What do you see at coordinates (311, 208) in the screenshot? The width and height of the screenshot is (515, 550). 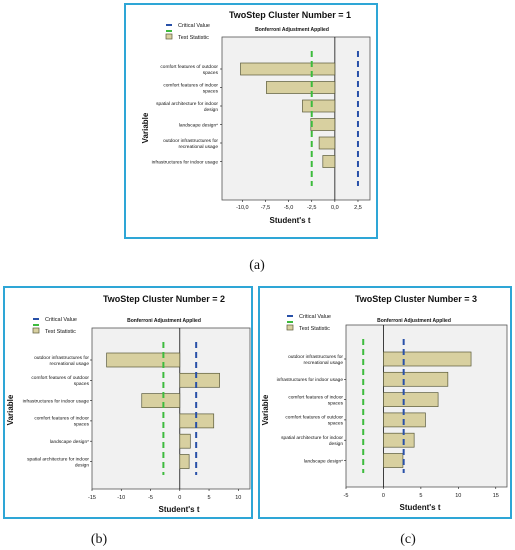 I see `x-tick-label: -2,5` at bounding box center [311, 208].